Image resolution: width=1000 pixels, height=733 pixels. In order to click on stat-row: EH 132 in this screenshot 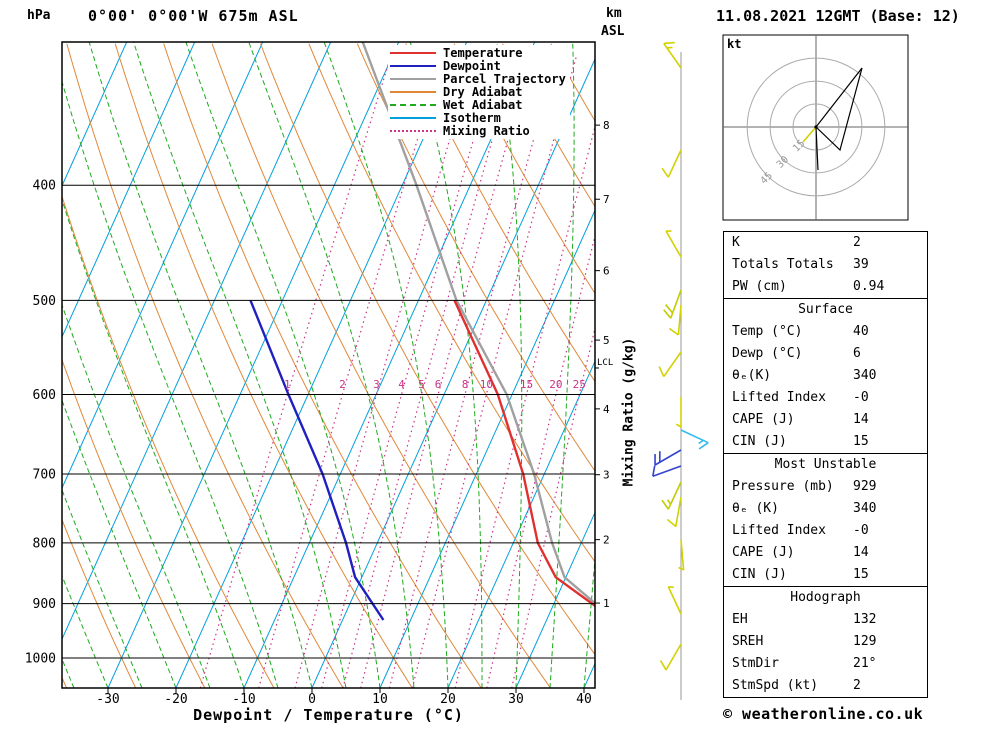, I will do `click(825, 620)`.